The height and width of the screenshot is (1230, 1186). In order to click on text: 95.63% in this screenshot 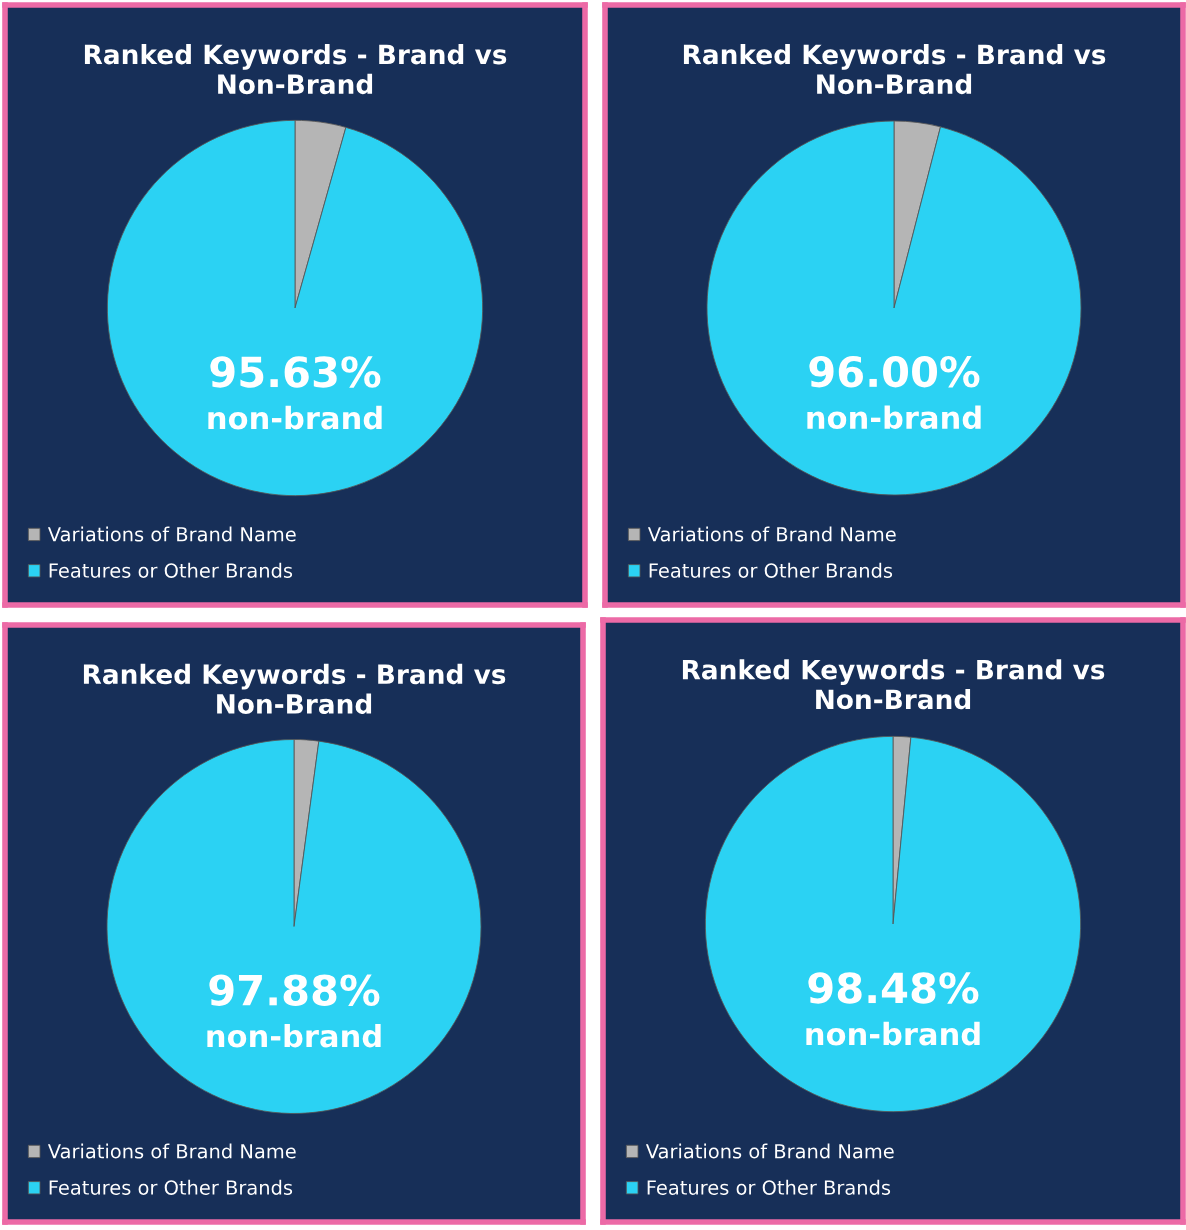, I will do `click(295, 372)`.